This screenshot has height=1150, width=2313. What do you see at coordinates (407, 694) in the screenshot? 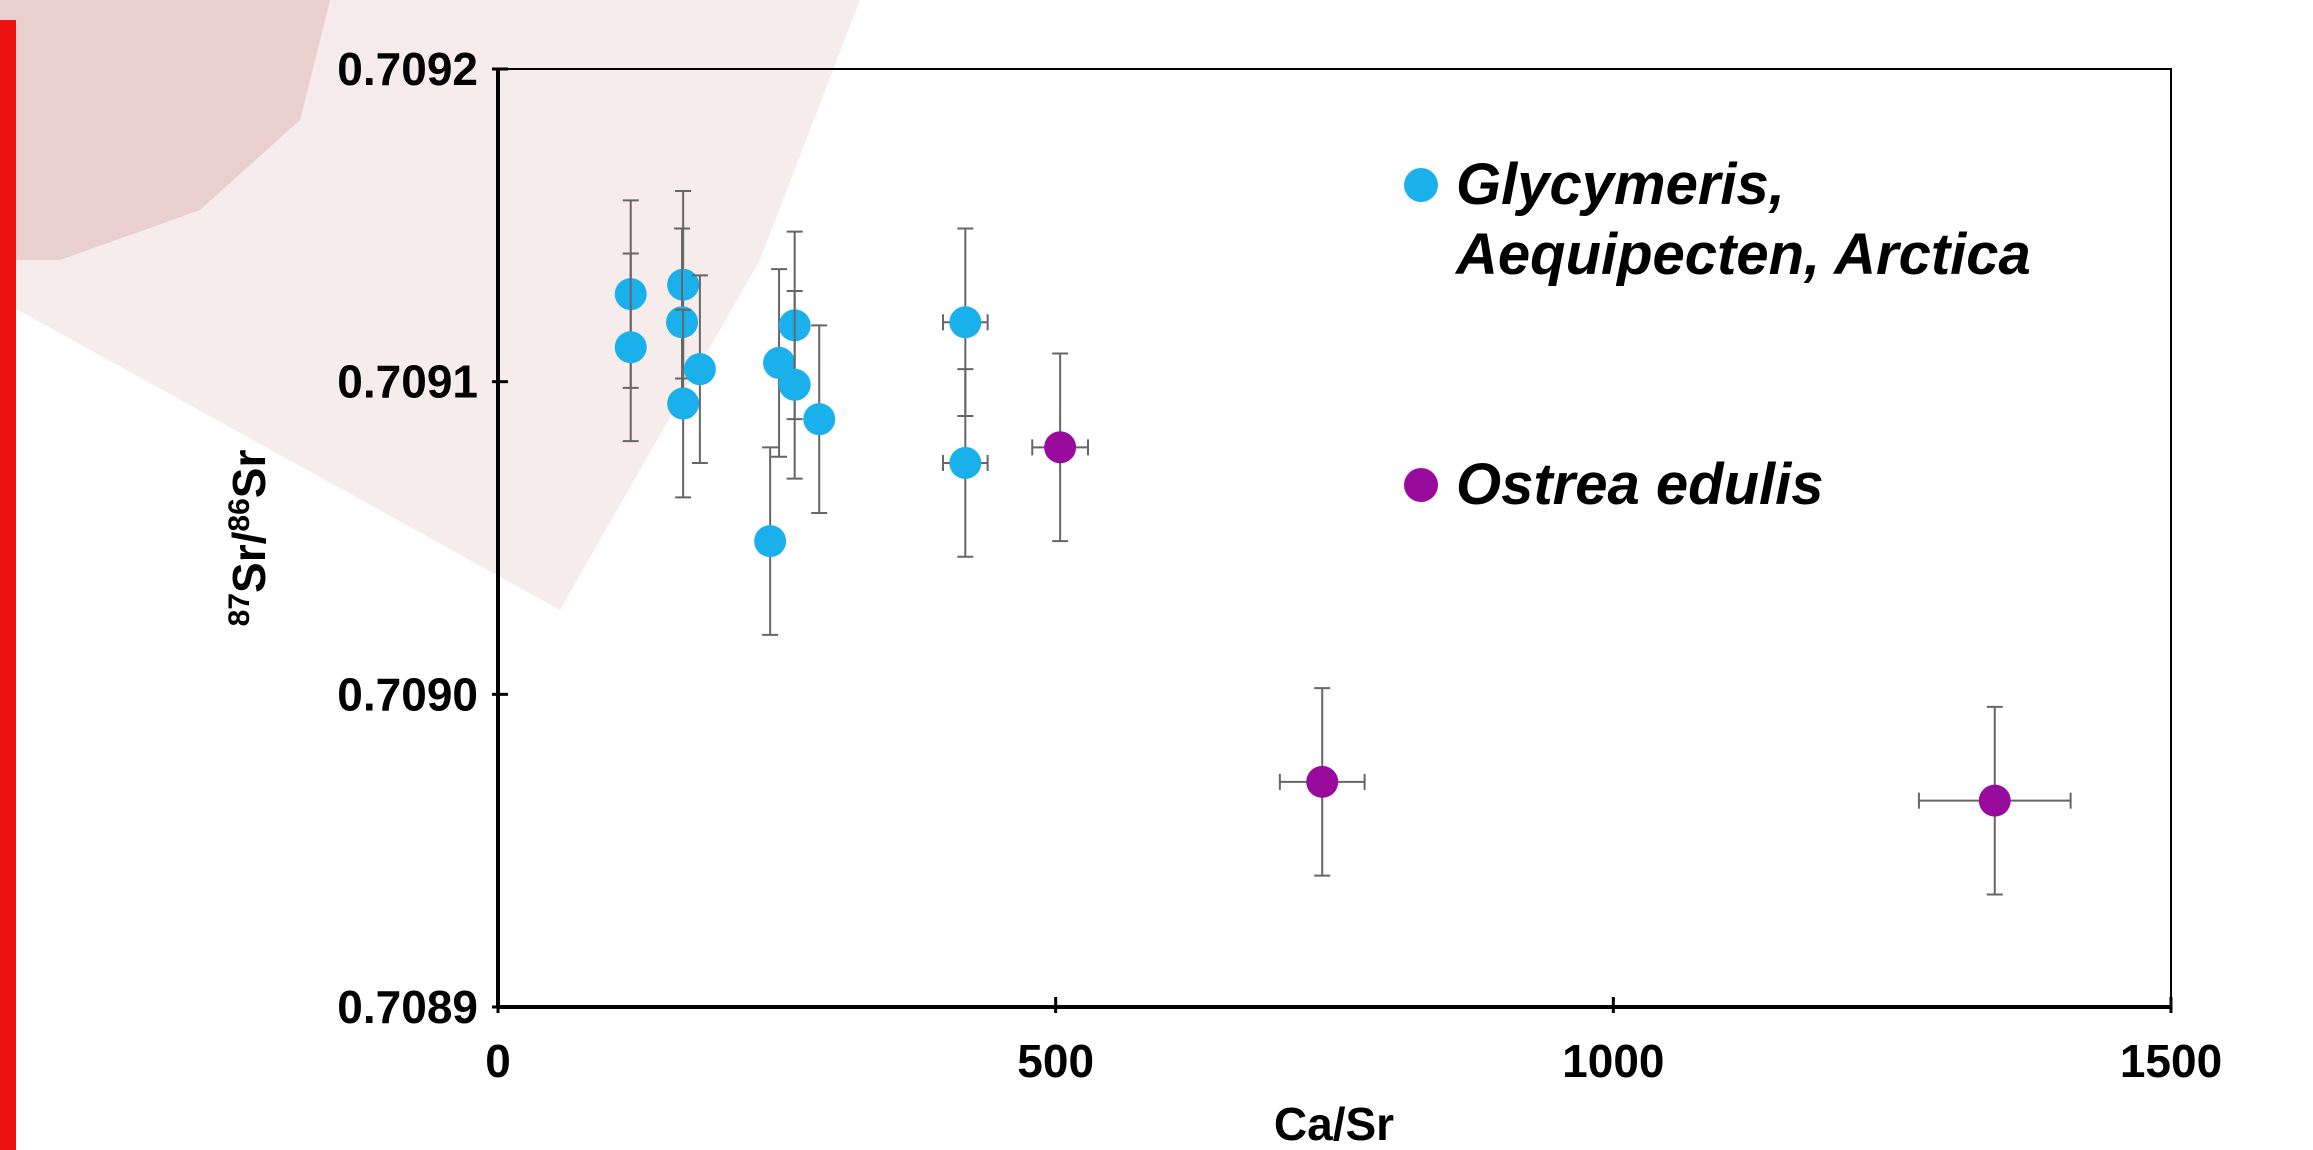
I see `y-tick-label: 0.7090` at bounding box center [407, 694].